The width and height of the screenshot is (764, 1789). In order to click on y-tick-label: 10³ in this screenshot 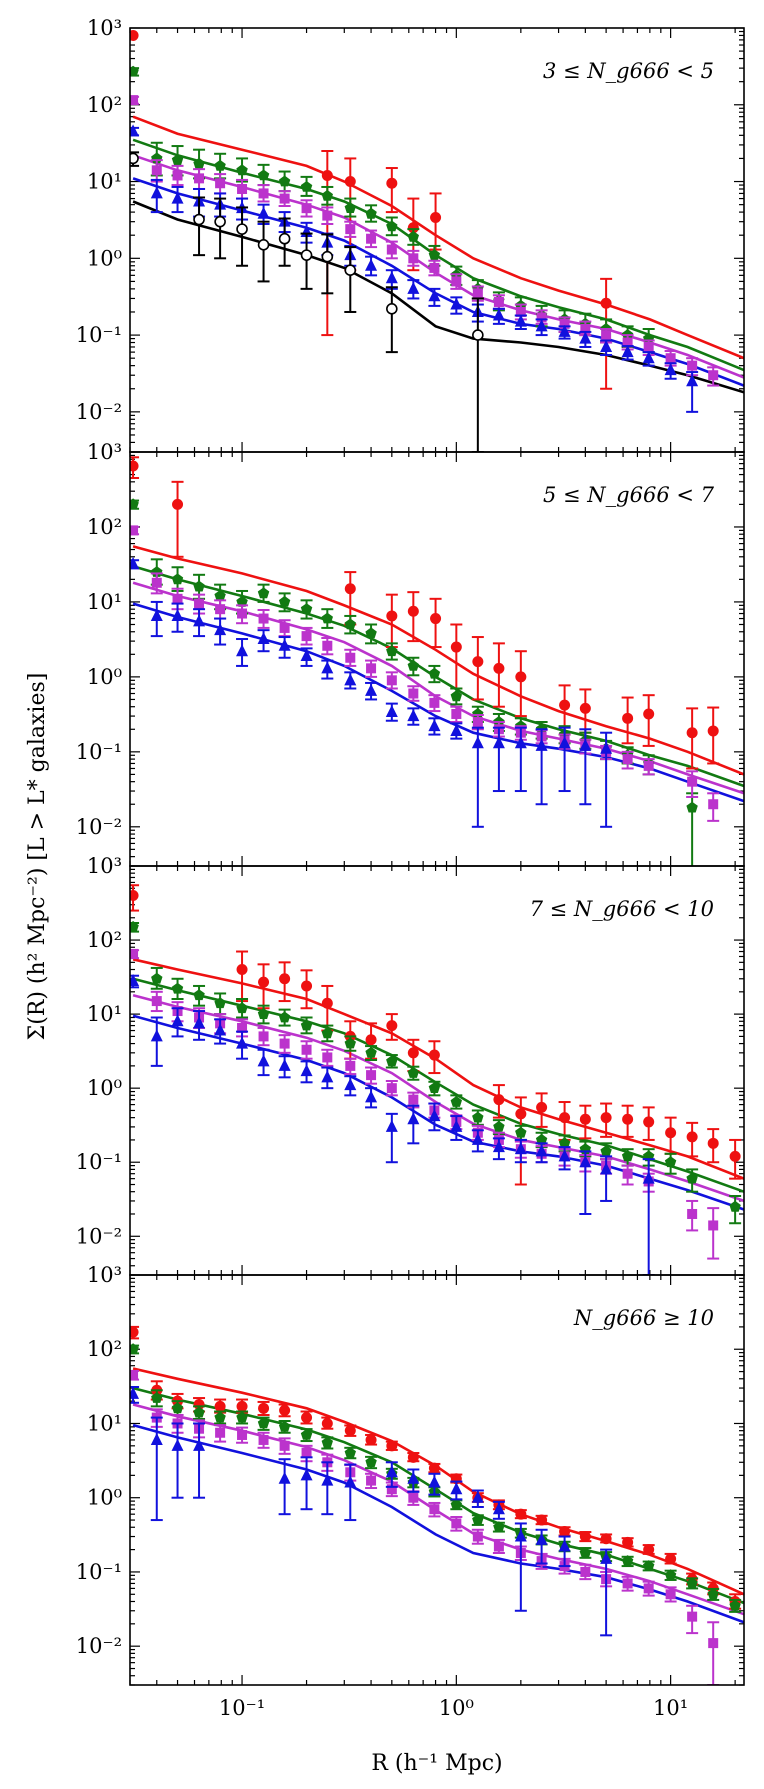, I will do `click(104, 866)`.